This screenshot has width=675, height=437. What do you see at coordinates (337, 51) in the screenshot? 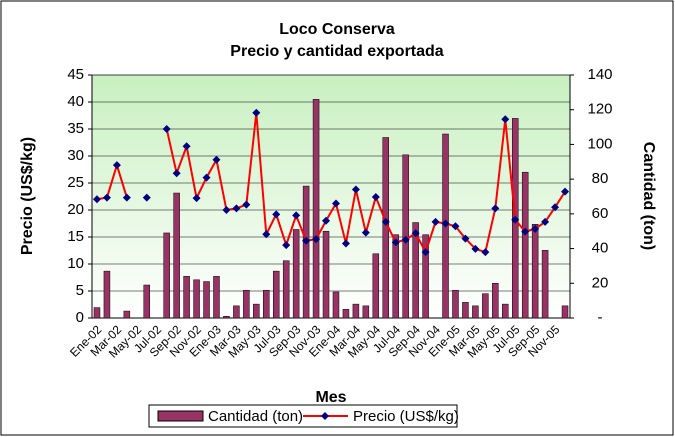
I see `chart-subtitle: Precio y cantidad exportada` at bounding box center [337, 51].